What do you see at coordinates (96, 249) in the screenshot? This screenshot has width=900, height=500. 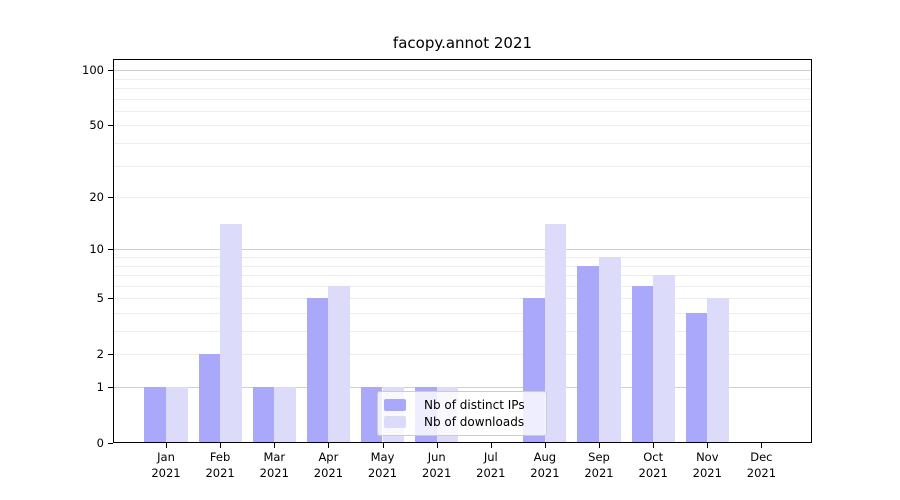 I see `y-tick-label: 10` at bounding box center [96, 249].